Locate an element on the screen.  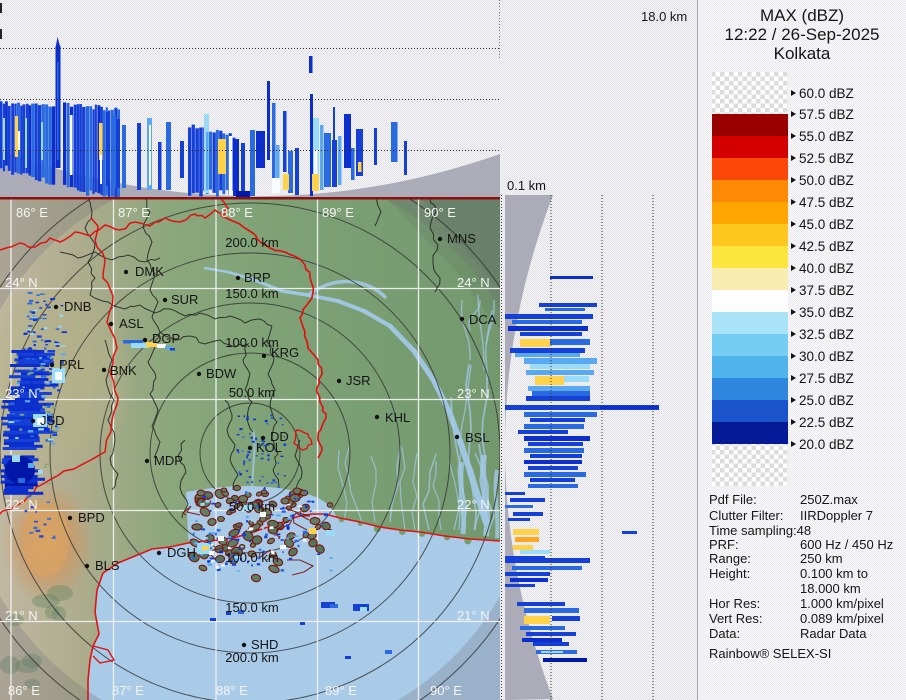
svg-text: 45.0 dBZ is located at coordinates (826, 224).